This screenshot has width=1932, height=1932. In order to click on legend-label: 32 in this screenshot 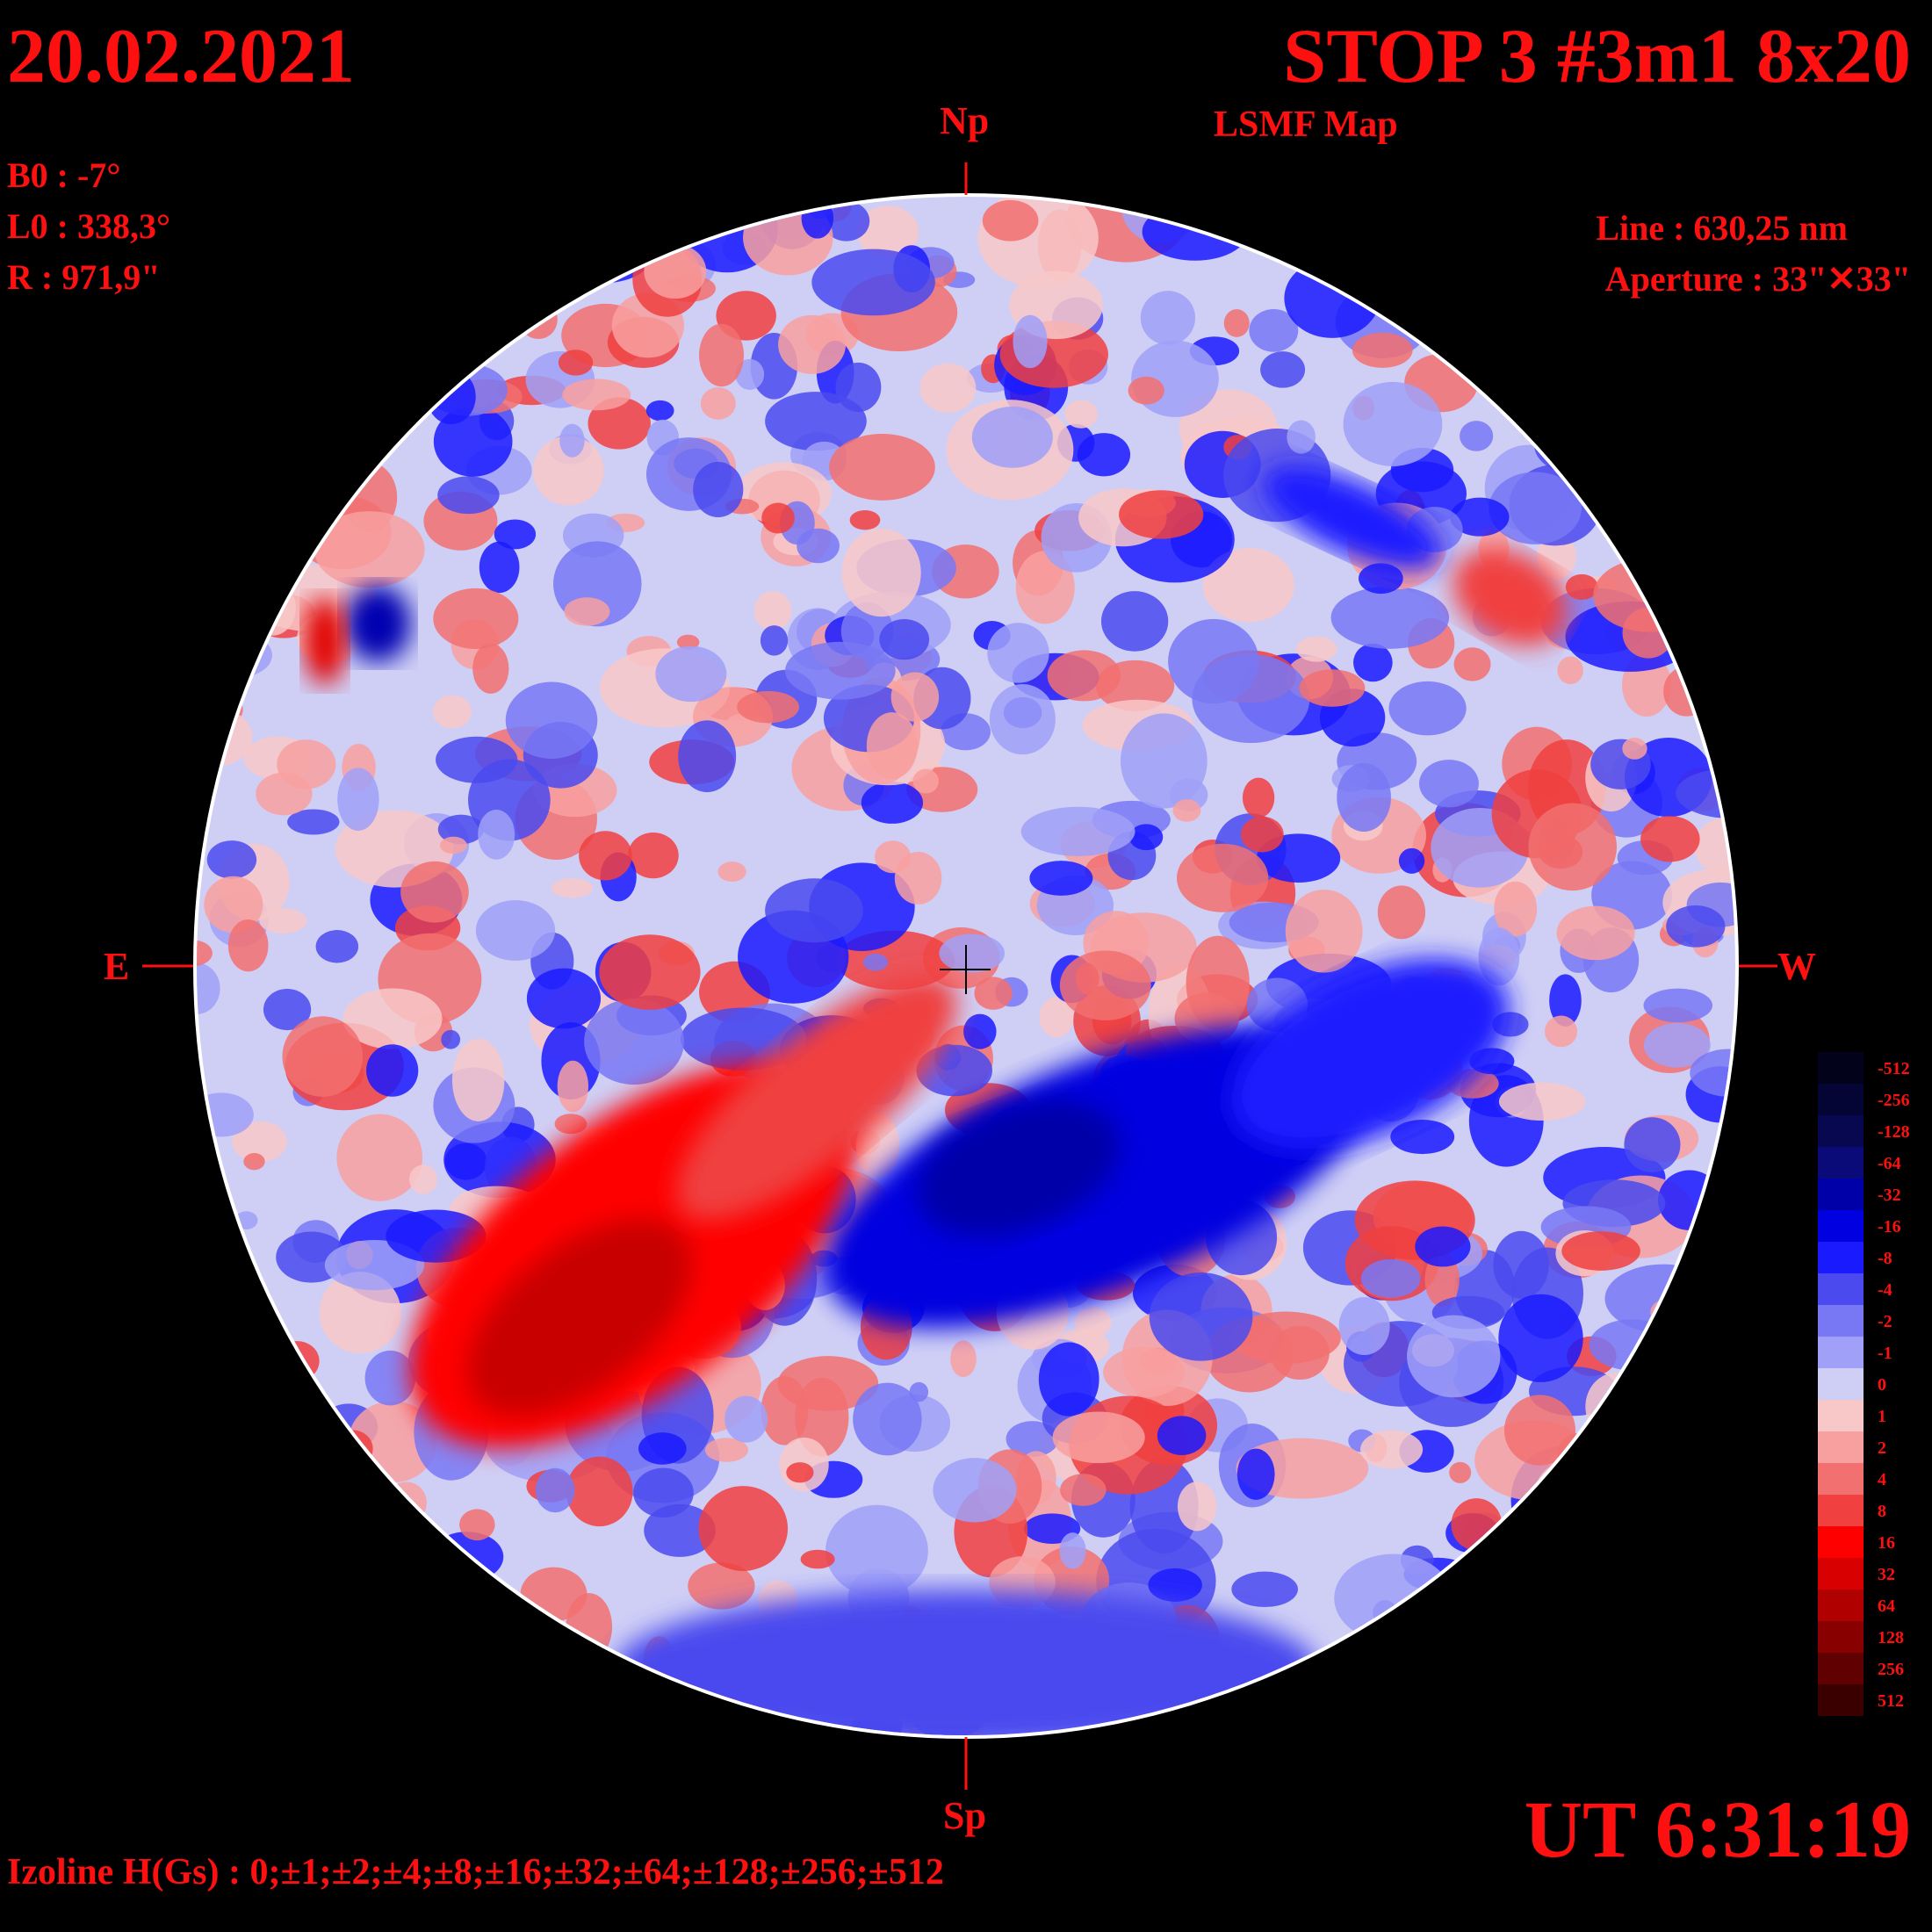, I will do `click(1886, 1574)`.